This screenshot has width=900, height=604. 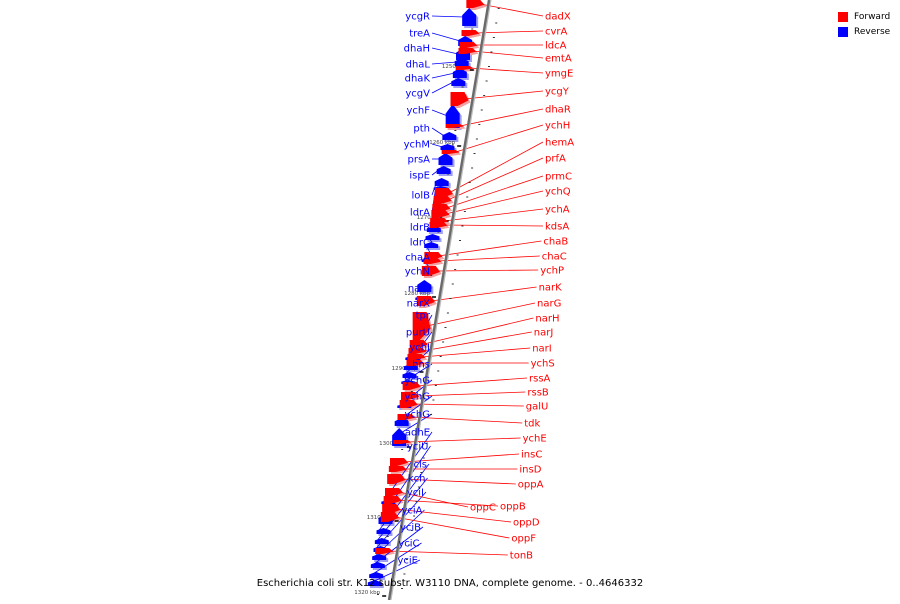 I want to click on forward-gene-label: ychA, so click(x=557, y=210).